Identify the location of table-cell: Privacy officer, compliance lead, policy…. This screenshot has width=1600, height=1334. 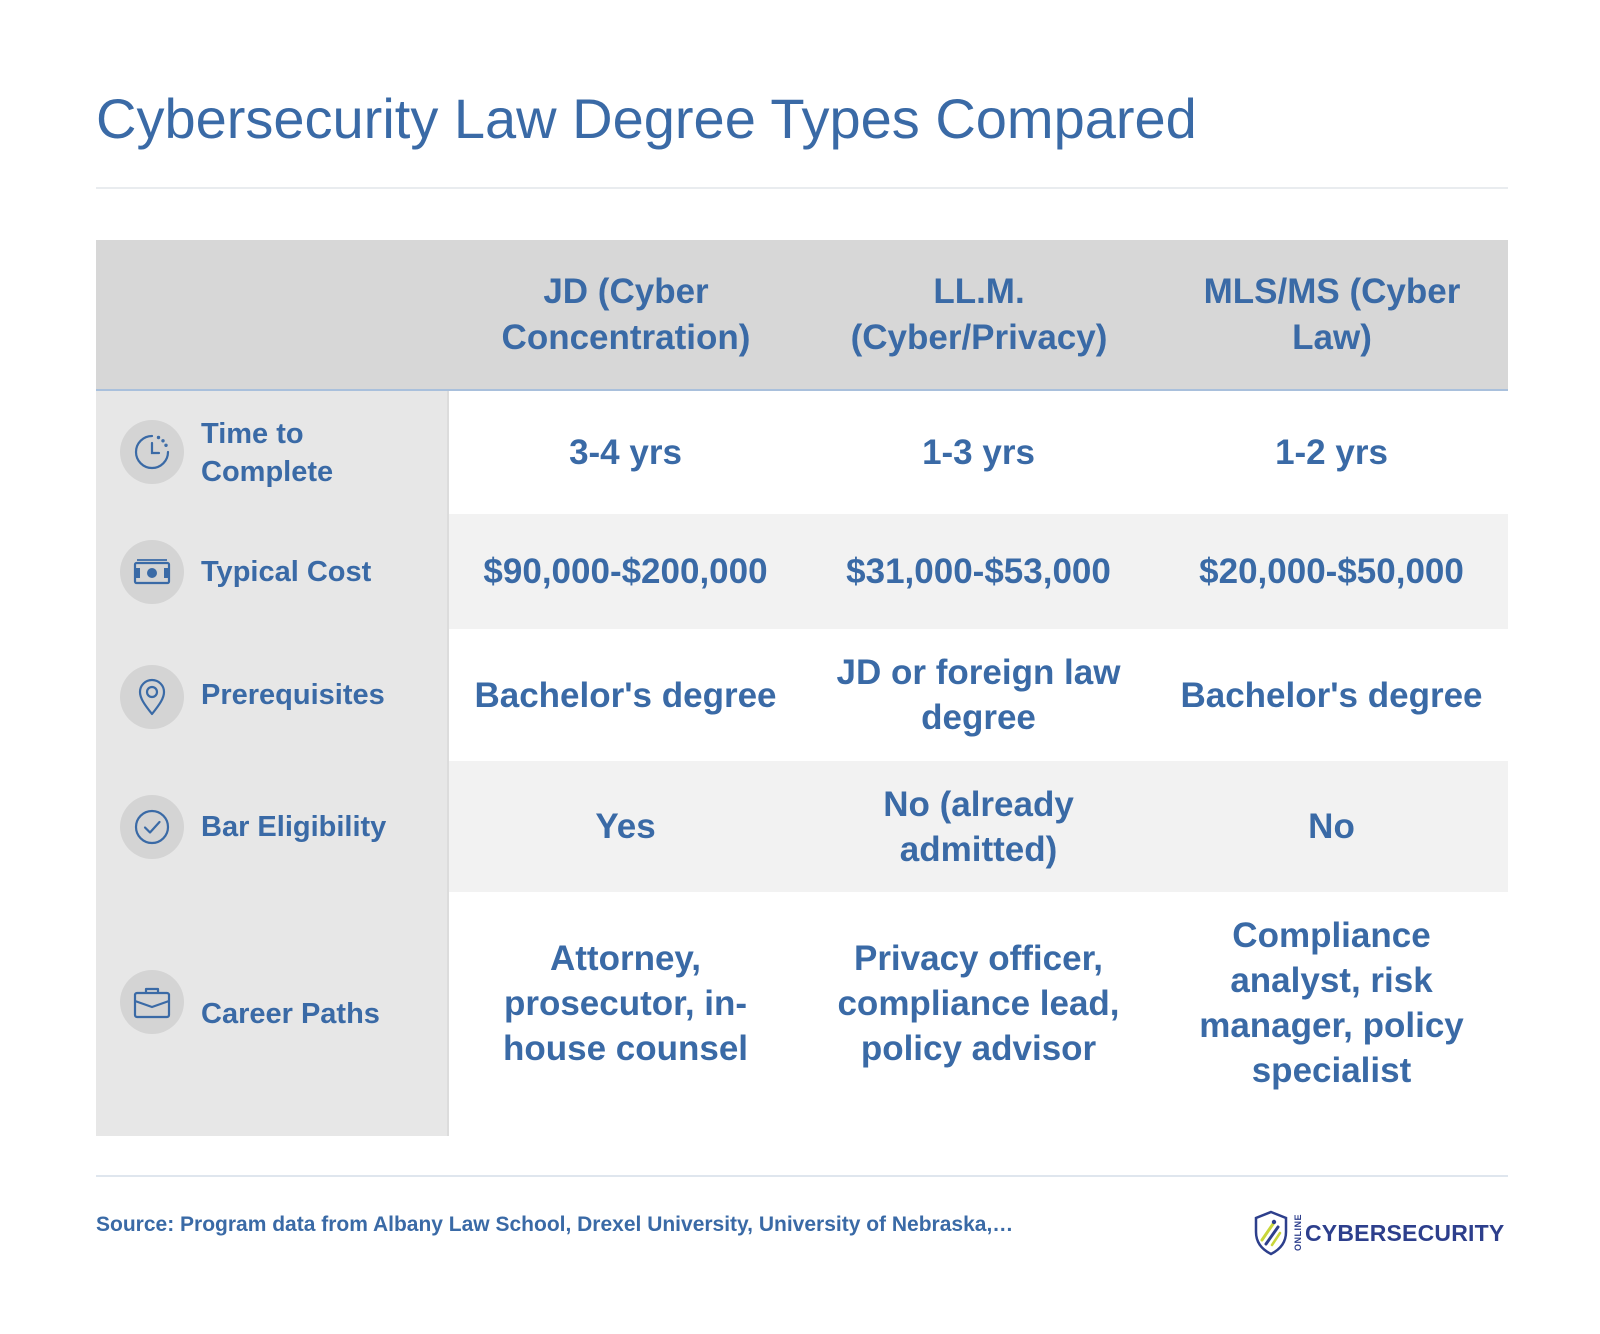
(978, 1003).